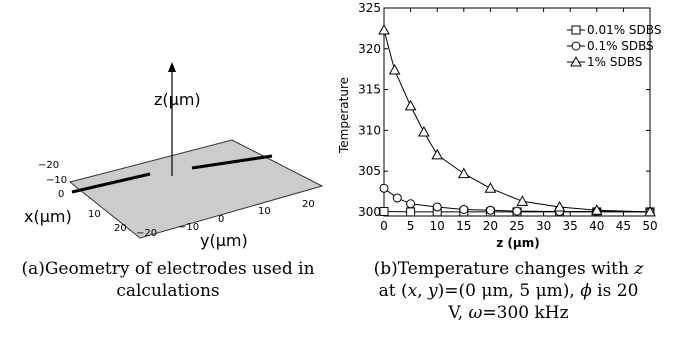  Describe the element at coordinates (463, 226) in the screenshot. I see `x-tick-label: 15` at that location.